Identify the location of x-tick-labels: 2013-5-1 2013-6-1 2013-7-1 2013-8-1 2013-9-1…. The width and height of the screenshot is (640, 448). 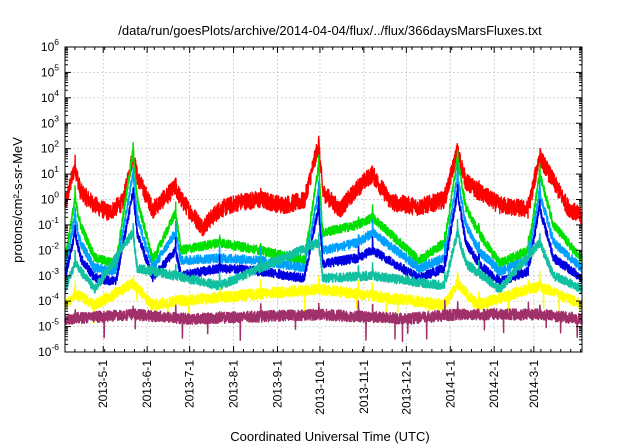
(318, 387).